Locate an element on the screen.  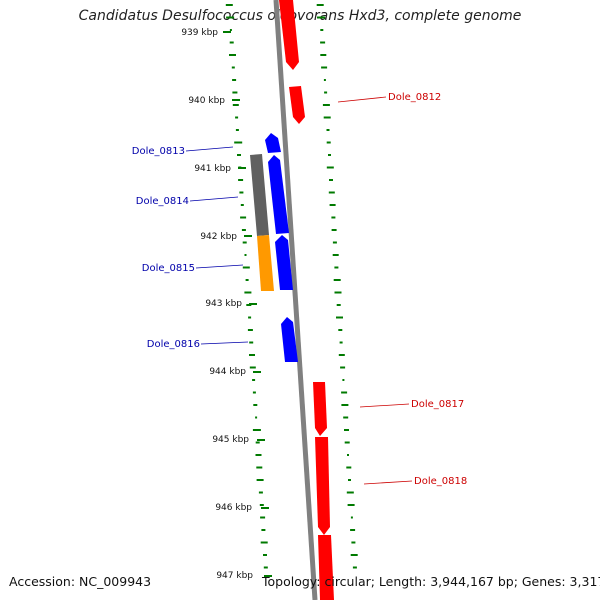
tick-label-945: 945 kbp is located at coordinates (230, 440).